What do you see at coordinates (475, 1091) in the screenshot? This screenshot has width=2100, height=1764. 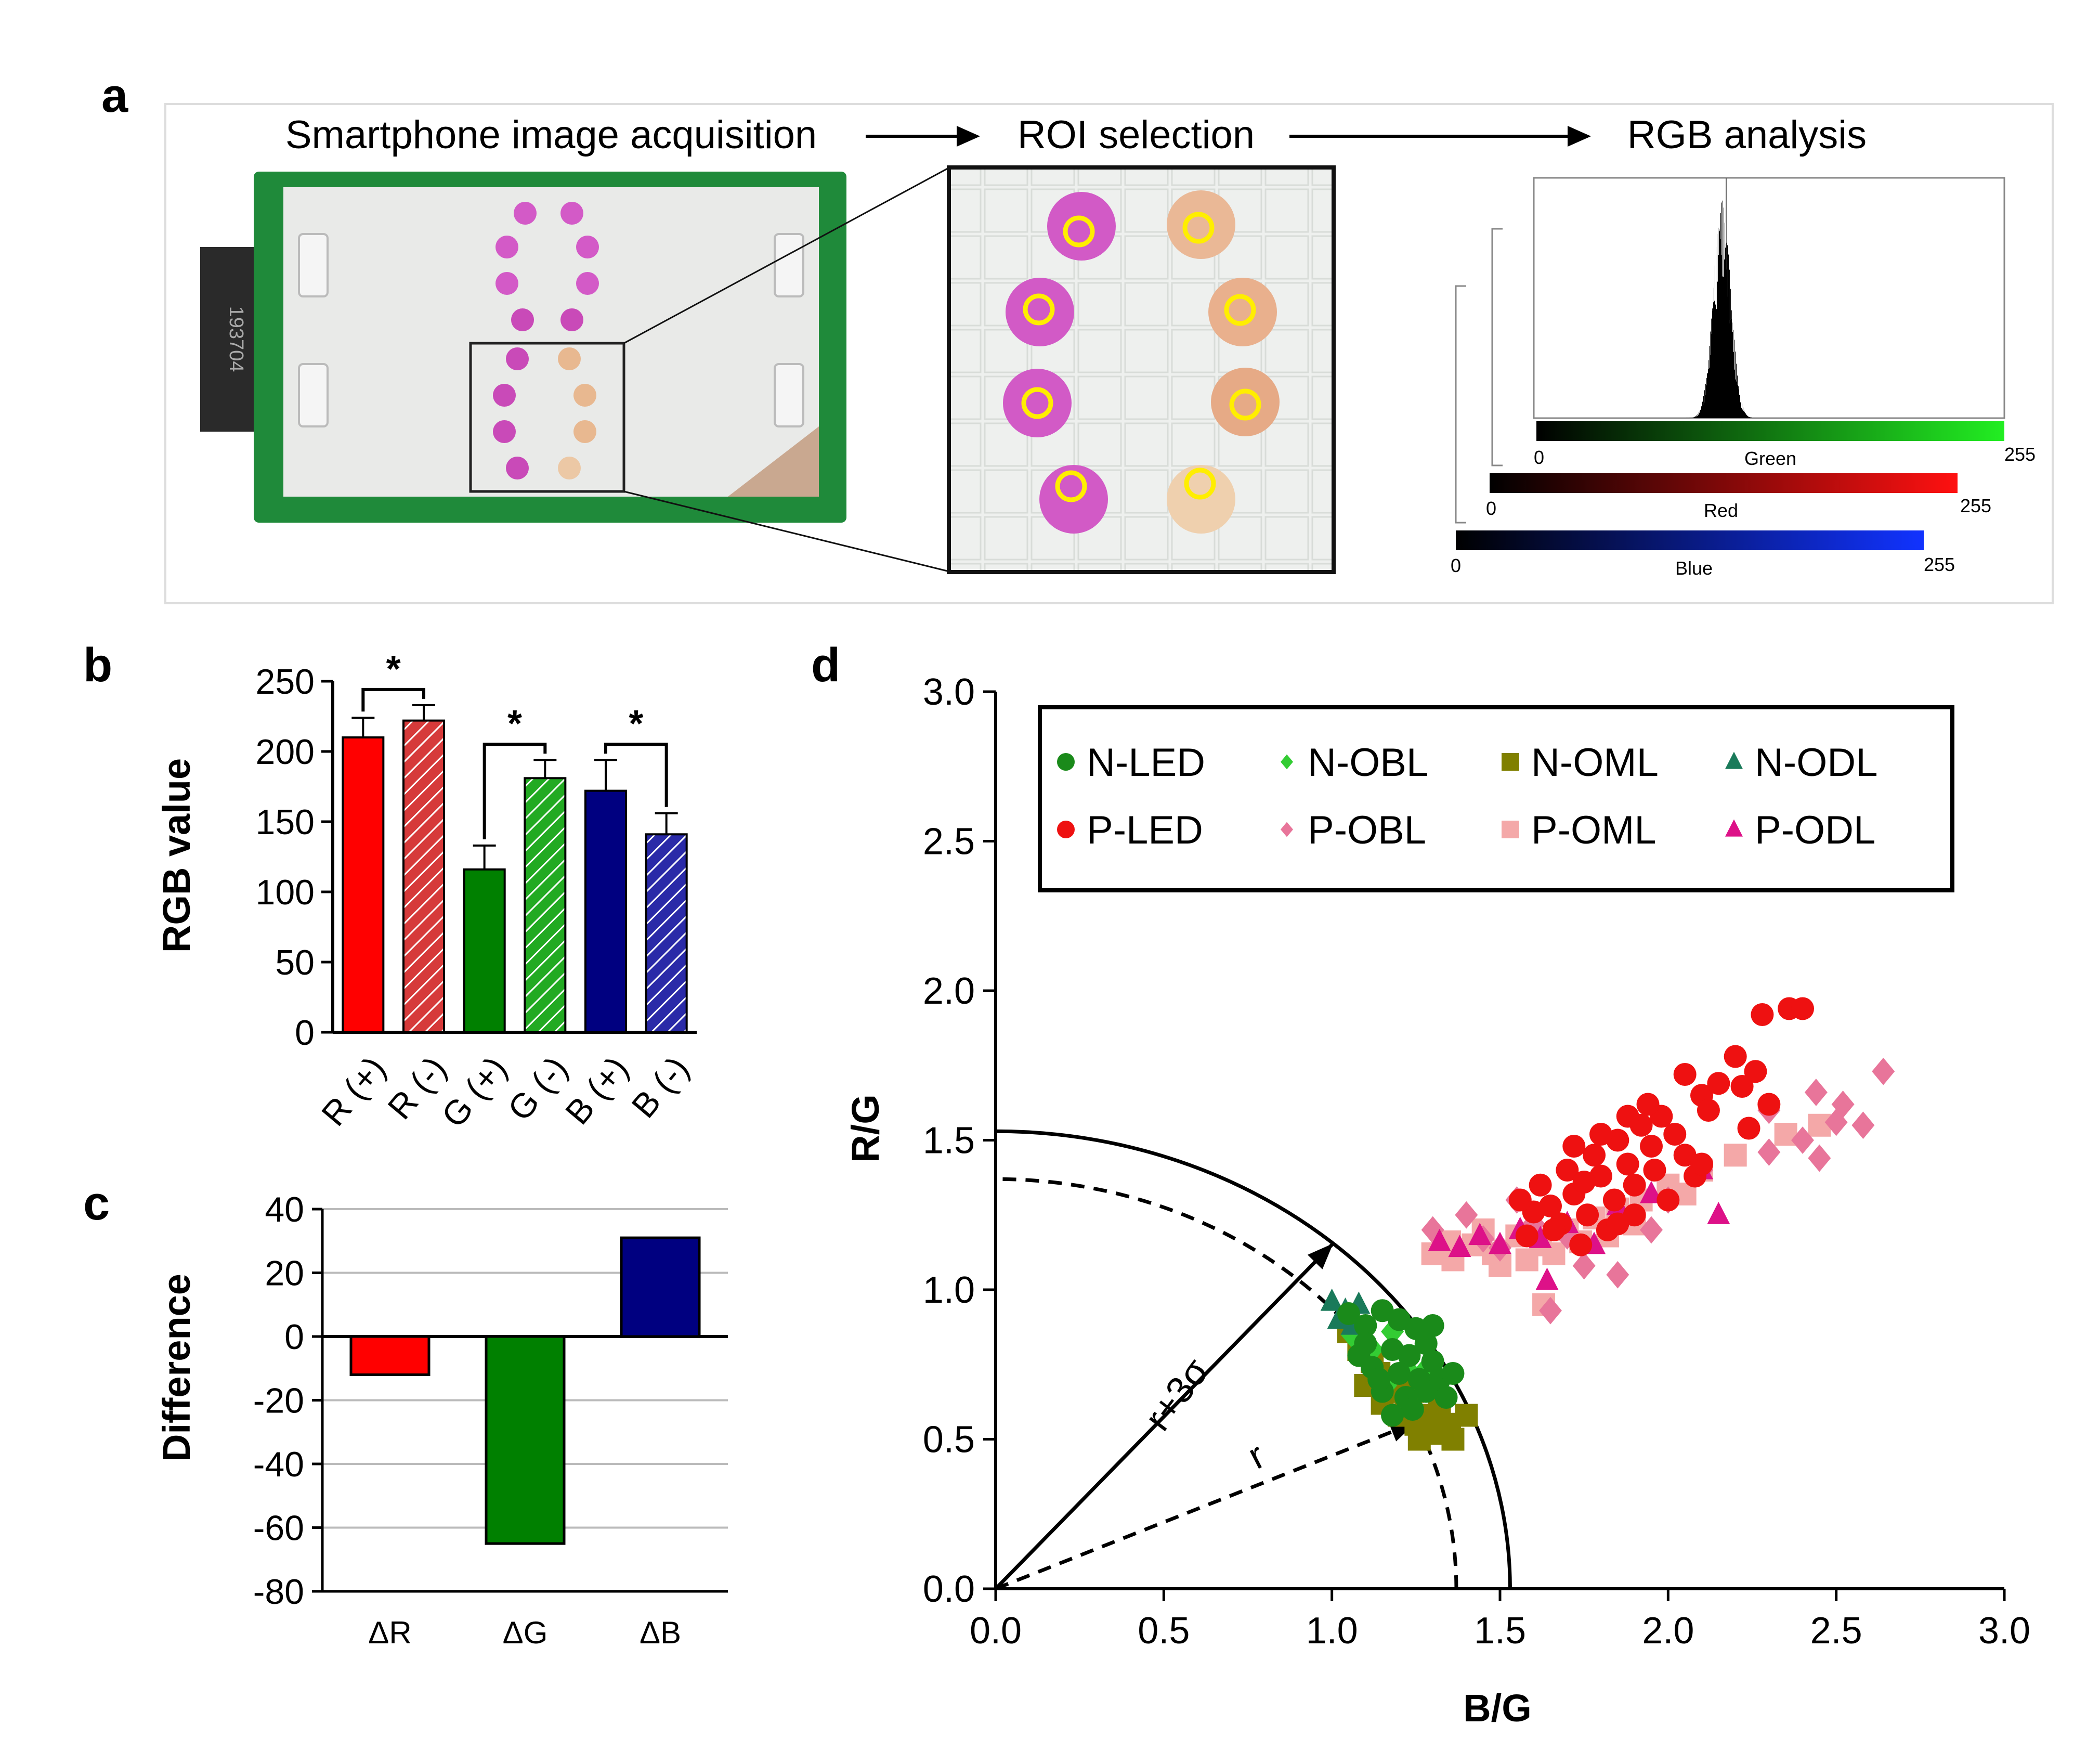 I see `b-x-tick-label: G (+)` at bounding box center [475, 1091].